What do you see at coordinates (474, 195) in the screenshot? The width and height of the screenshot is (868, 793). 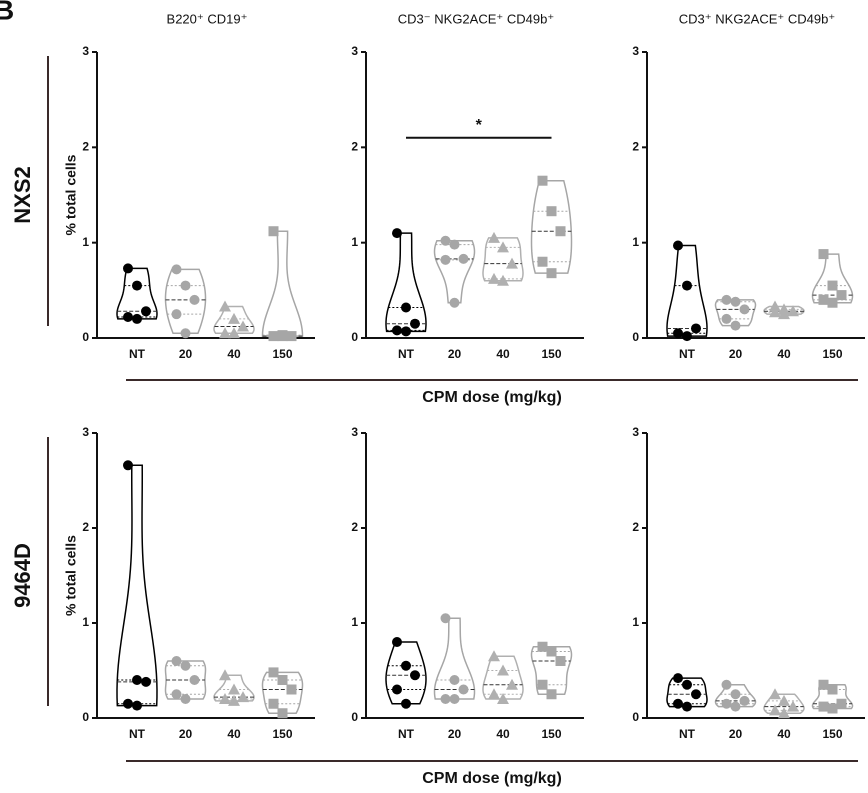 I see `y-axis` at bounding box center [474, 195].